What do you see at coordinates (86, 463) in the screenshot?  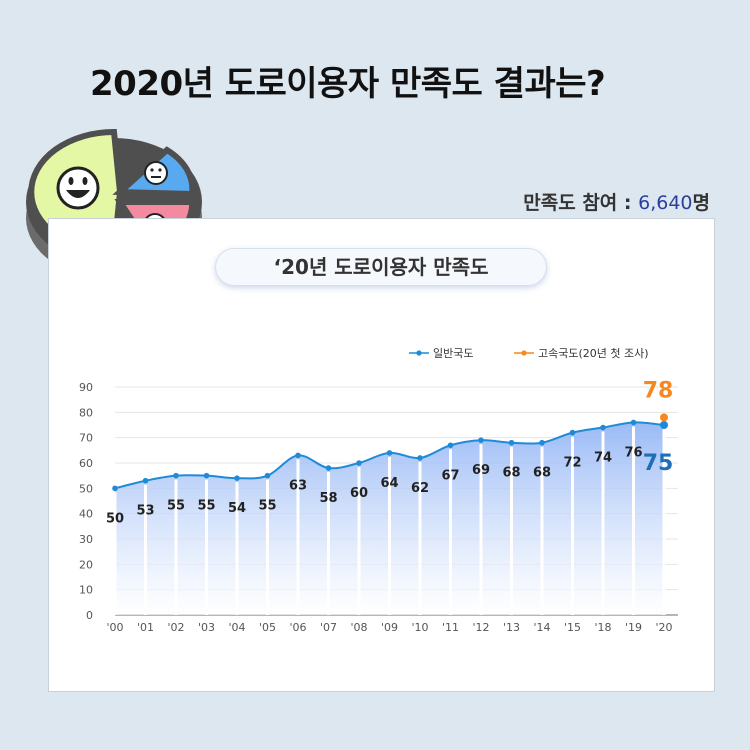 I see `y-tick-label: 60` at bounding box center [86, 463].